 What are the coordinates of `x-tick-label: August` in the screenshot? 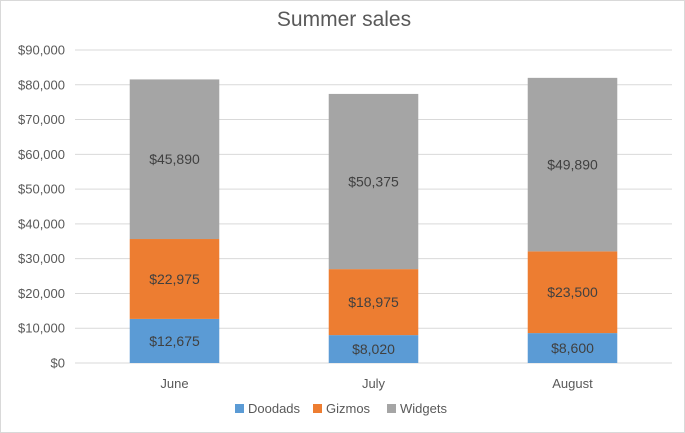 It's located at (572, 383).